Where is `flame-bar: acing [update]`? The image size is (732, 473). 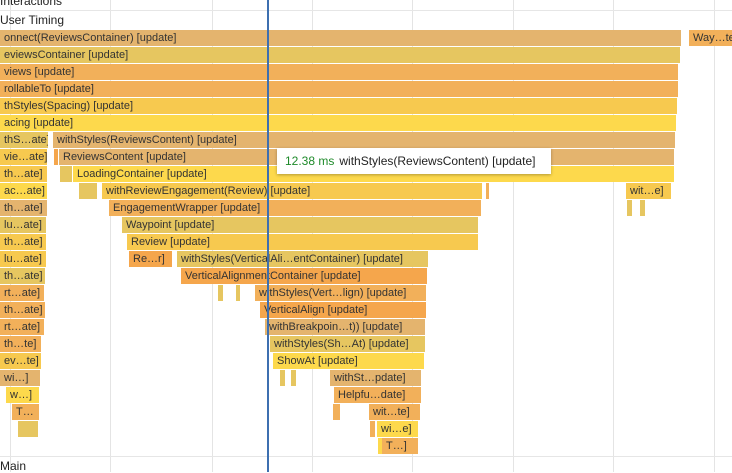 flame-bar: acing [update] is located at coordinates (338, 123).